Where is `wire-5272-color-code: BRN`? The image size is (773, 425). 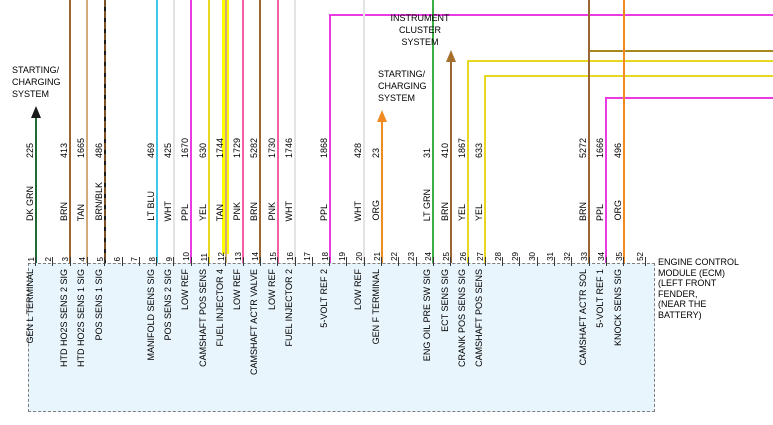 wire-5272-color-code: BRN is located at coordinates (583, 211).